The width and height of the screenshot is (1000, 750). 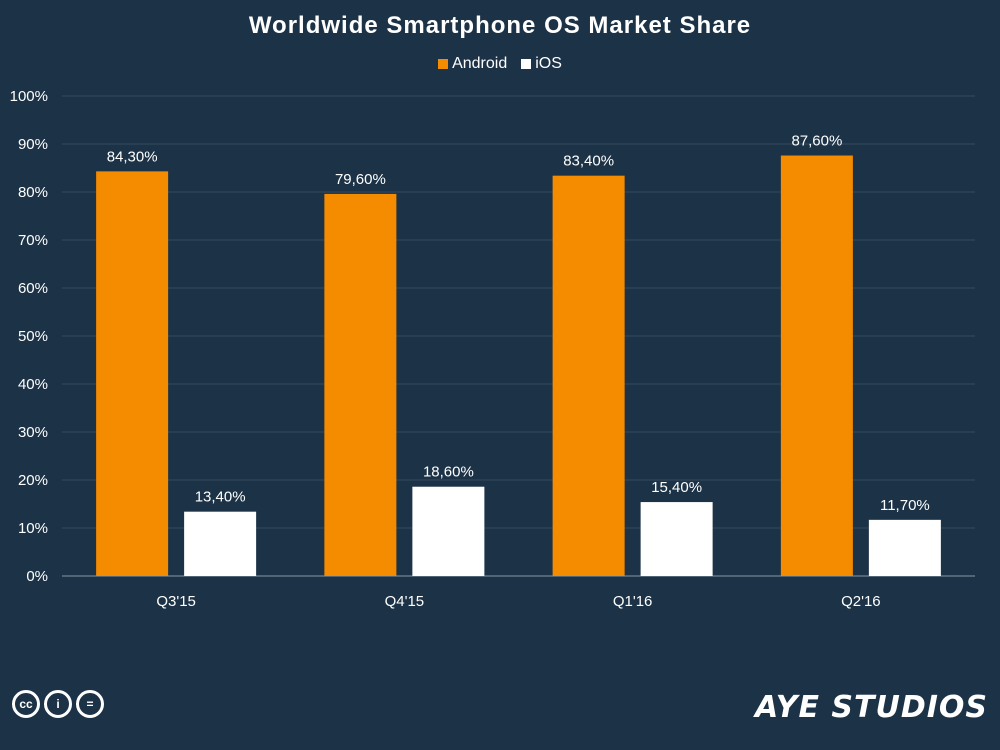 What do you see at coordinates (33, 432) in the screenshot?
I see `y-tick-label: 30%` at bounding box center [33, 432].